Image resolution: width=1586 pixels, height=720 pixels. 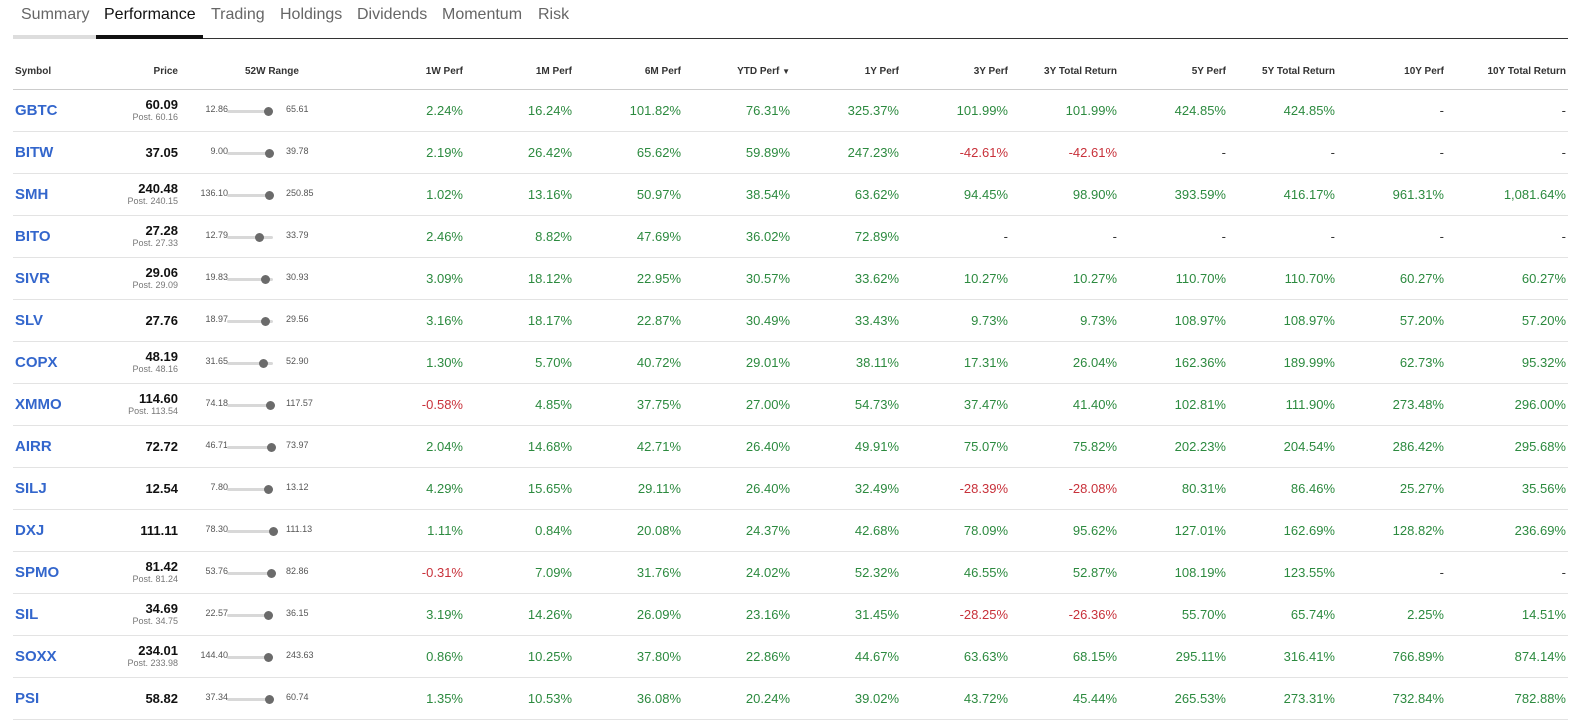 What do you see at coordinates (628, 72) in the screenshot?
I see `col-6m-perf: 6M Perf` at bounding box center [628, 72].